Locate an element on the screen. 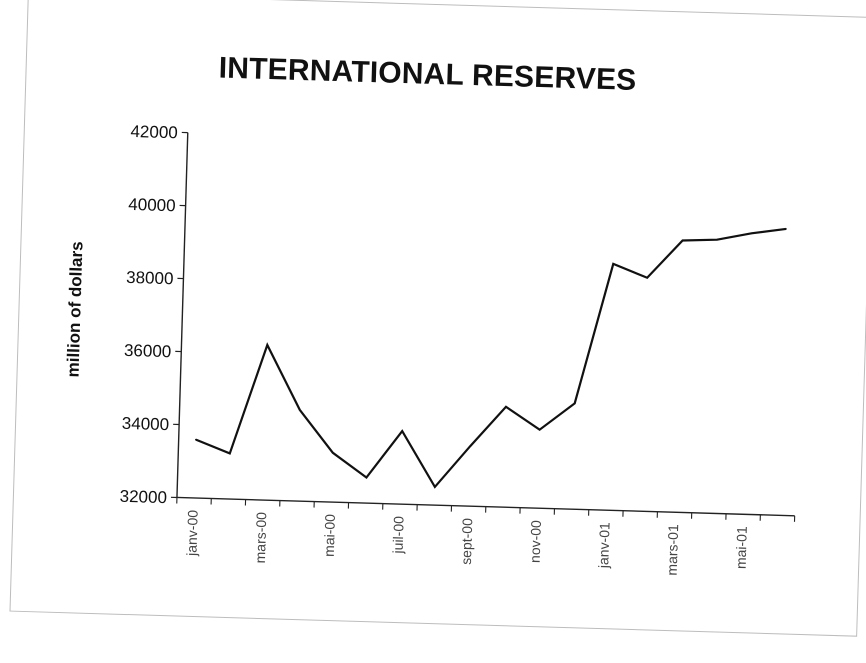 This screenshot has width=866, height=663. x-tick-label: mars-00 is located at coordinates (261, 538).